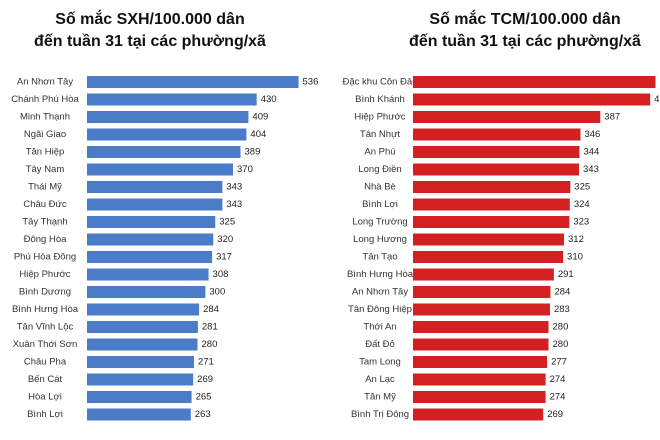  I want to click on value-label: 344, so click(591, 152).